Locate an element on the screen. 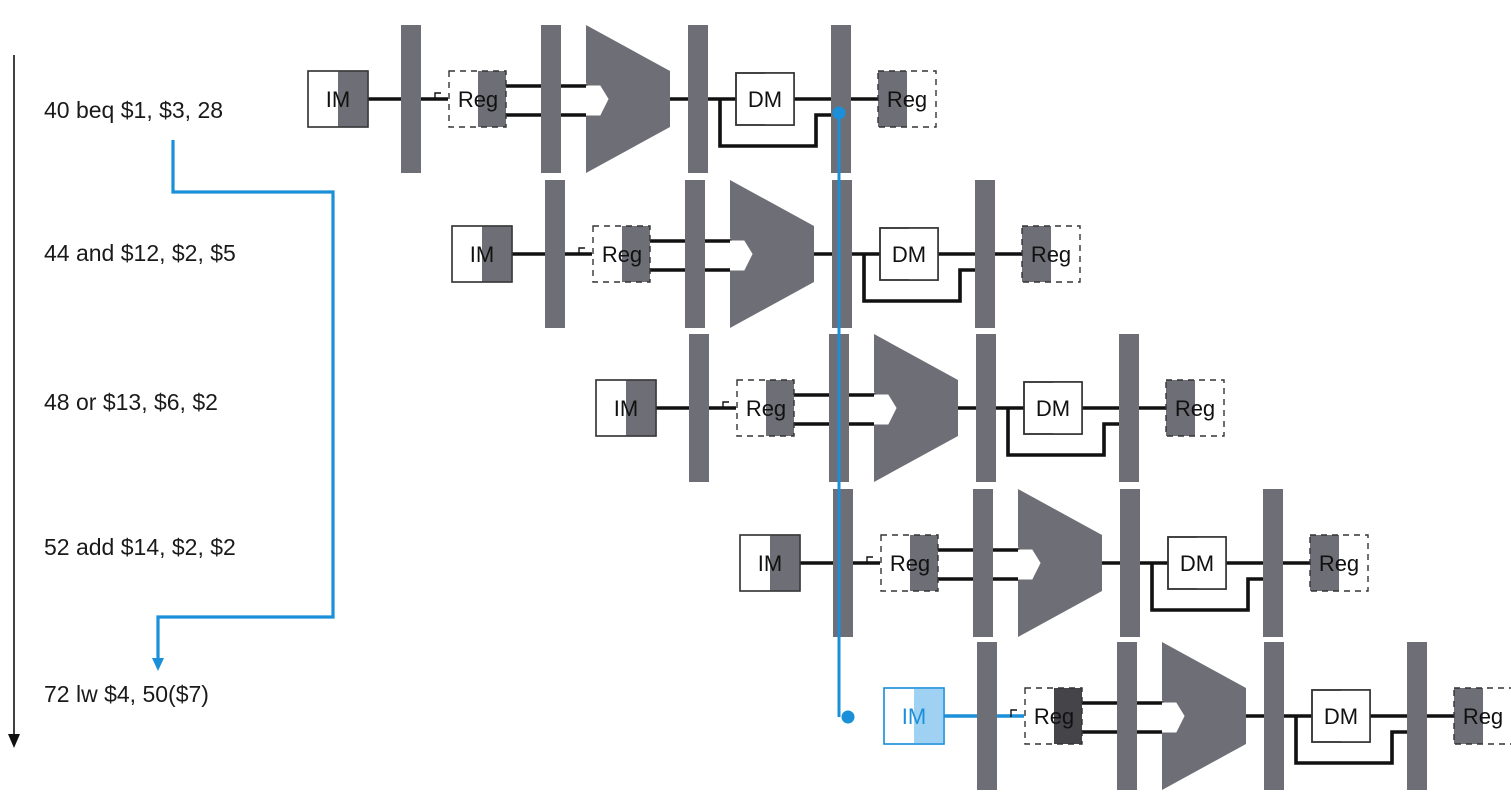  pipeline-row-2: IM Reg DM Reg is located at coordinates (766, 254).